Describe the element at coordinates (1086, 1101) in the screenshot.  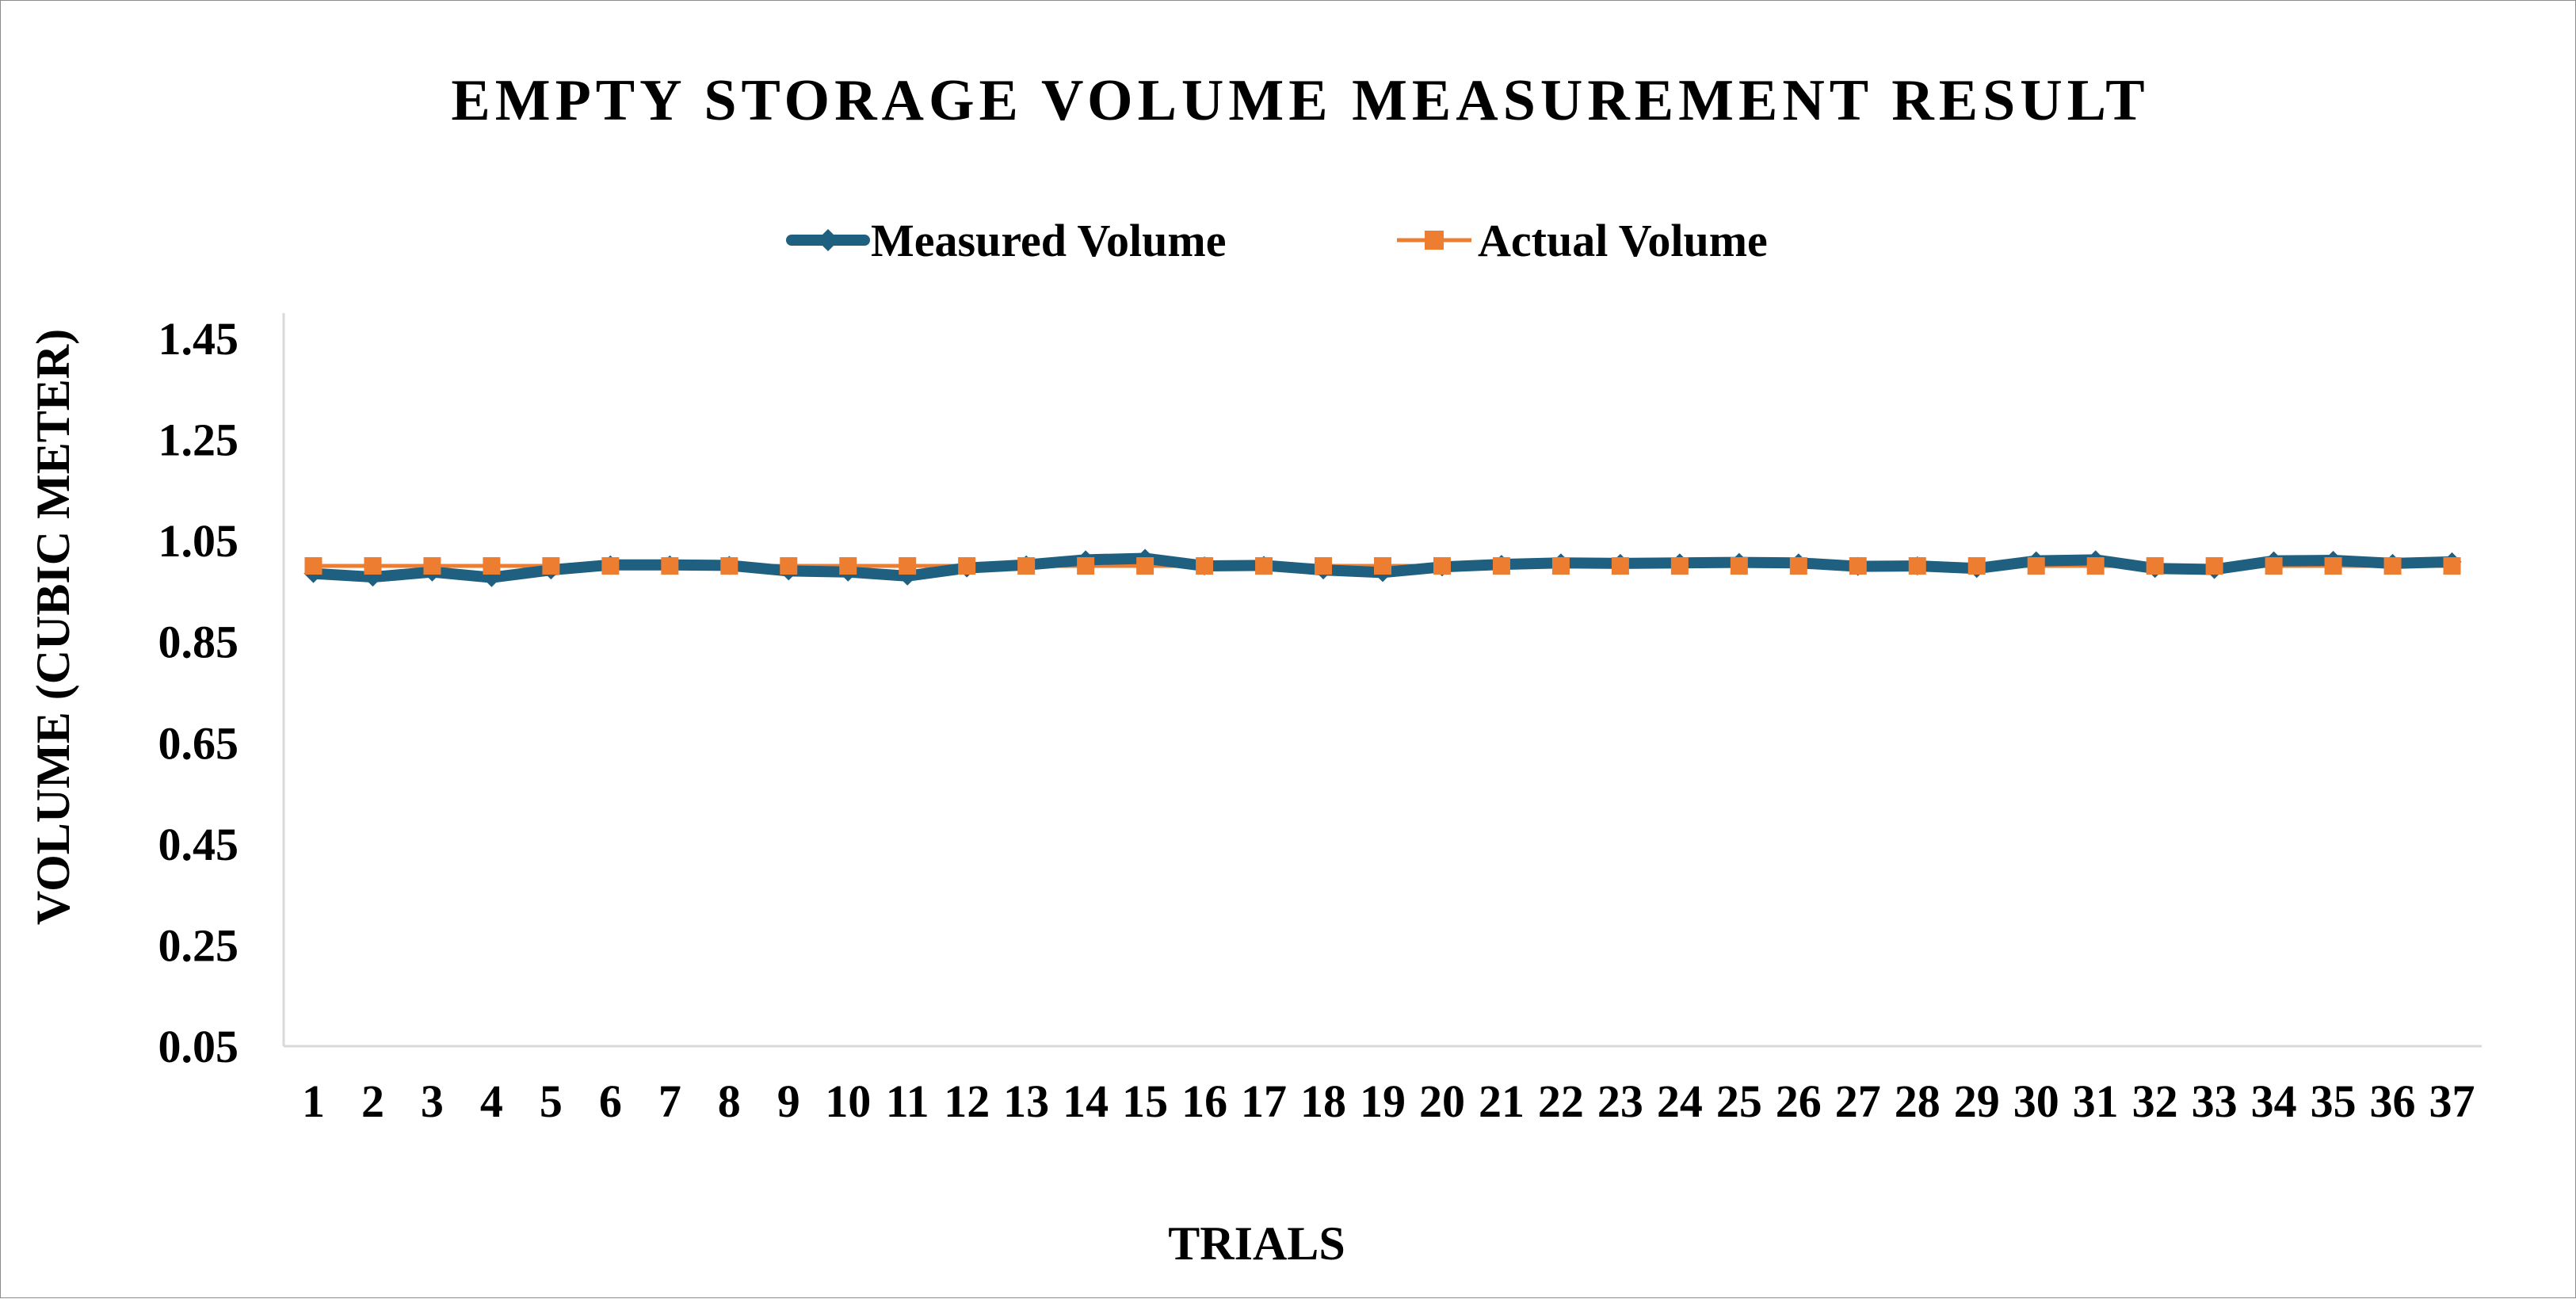
I see `x-tick-label: 14` at that location.